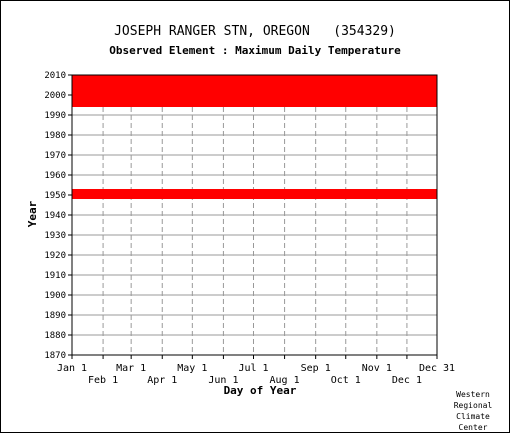  I want to click on y-tick-label: 1880, so click(55, 336).